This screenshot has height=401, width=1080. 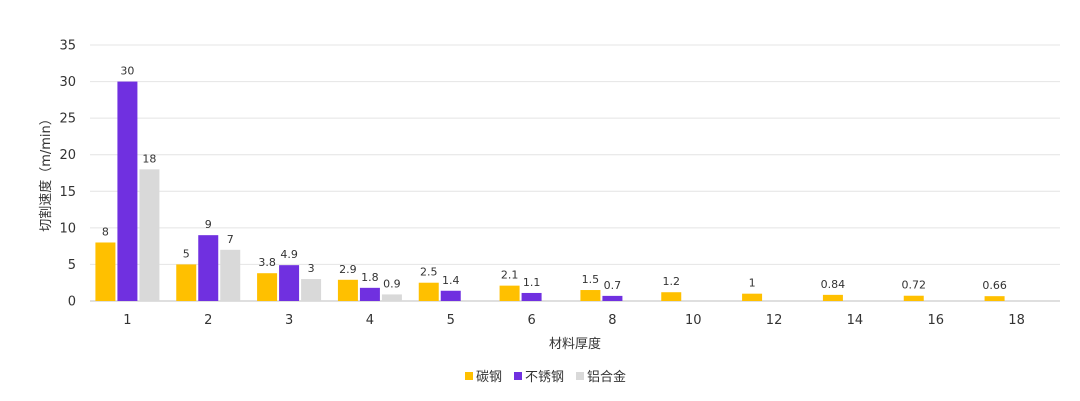 I want to click on data-label: 2.5, so click(x=429, y=272).